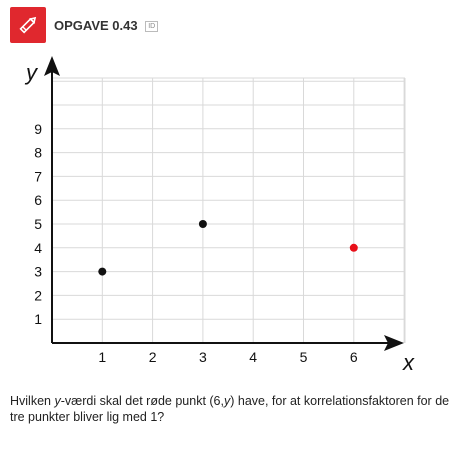 The width and height of the screenshot is (472, 450). I want to click on question-var-y: y, so click(57, 401).